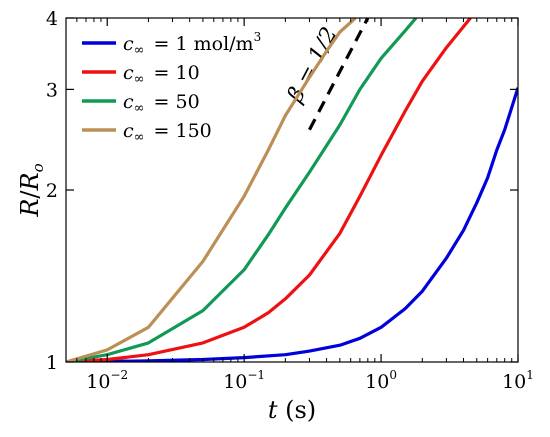  What do you see at coordinates (161, 74) in the screenshot?
I see `legend-label-2: c∞ = 10` at bounding box center [161, 74].